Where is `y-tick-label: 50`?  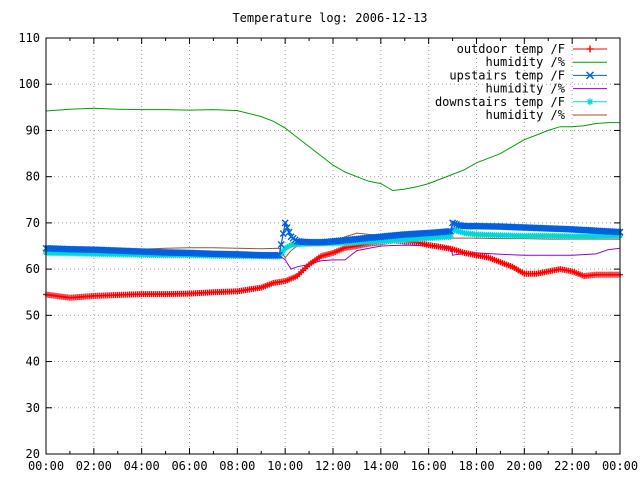 y-tick-label: 50 is located at coordinates (33, 315).